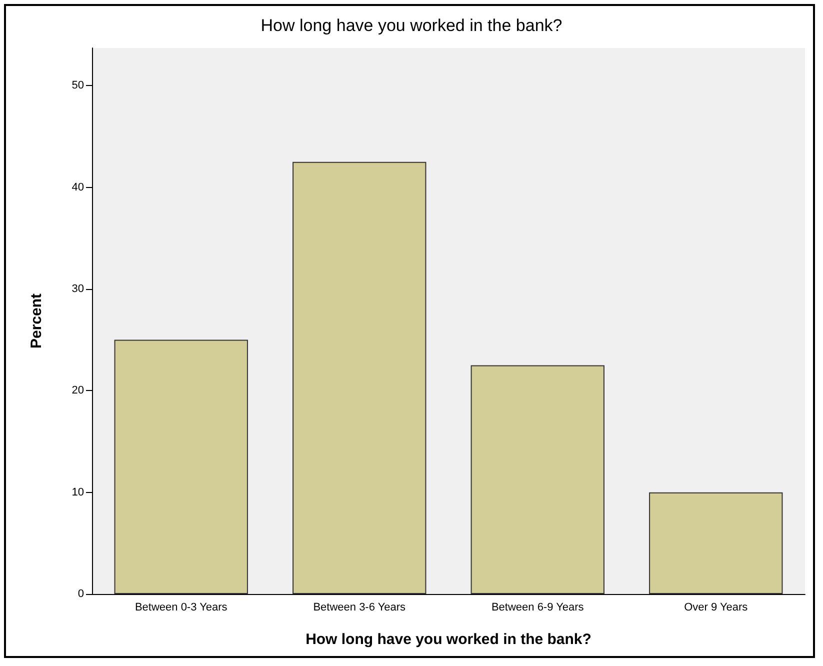  Describe the element at coordinates (537, 608) in the screenshot. I see `x-tick-label: Between 6-9 Years` at that location.